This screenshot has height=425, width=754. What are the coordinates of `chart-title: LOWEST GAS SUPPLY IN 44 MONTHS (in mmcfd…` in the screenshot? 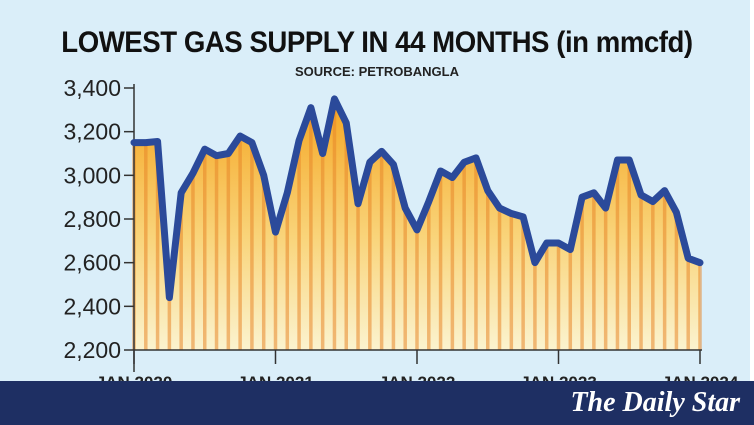 It's located at (377, 42).